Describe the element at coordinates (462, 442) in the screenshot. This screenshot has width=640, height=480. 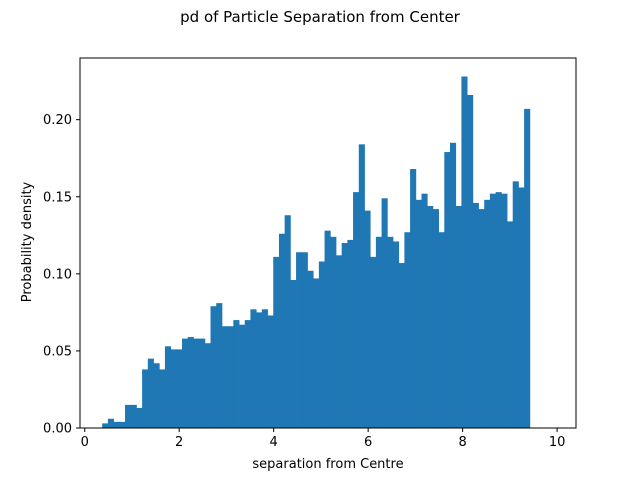
I see `x-tick-label: 8` at that location.